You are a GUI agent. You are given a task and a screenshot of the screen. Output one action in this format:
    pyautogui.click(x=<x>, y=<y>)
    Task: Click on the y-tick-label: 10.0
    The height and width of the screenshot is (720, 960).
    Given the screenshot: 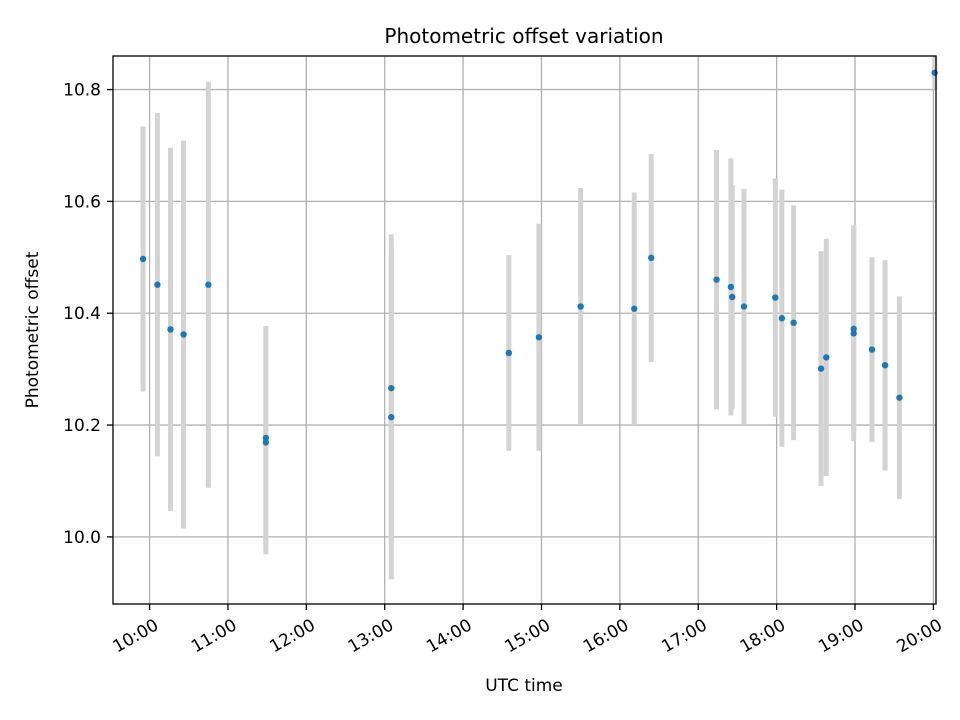 What is the action you would take?
    pyautogui.click(x=82, y=538)
    